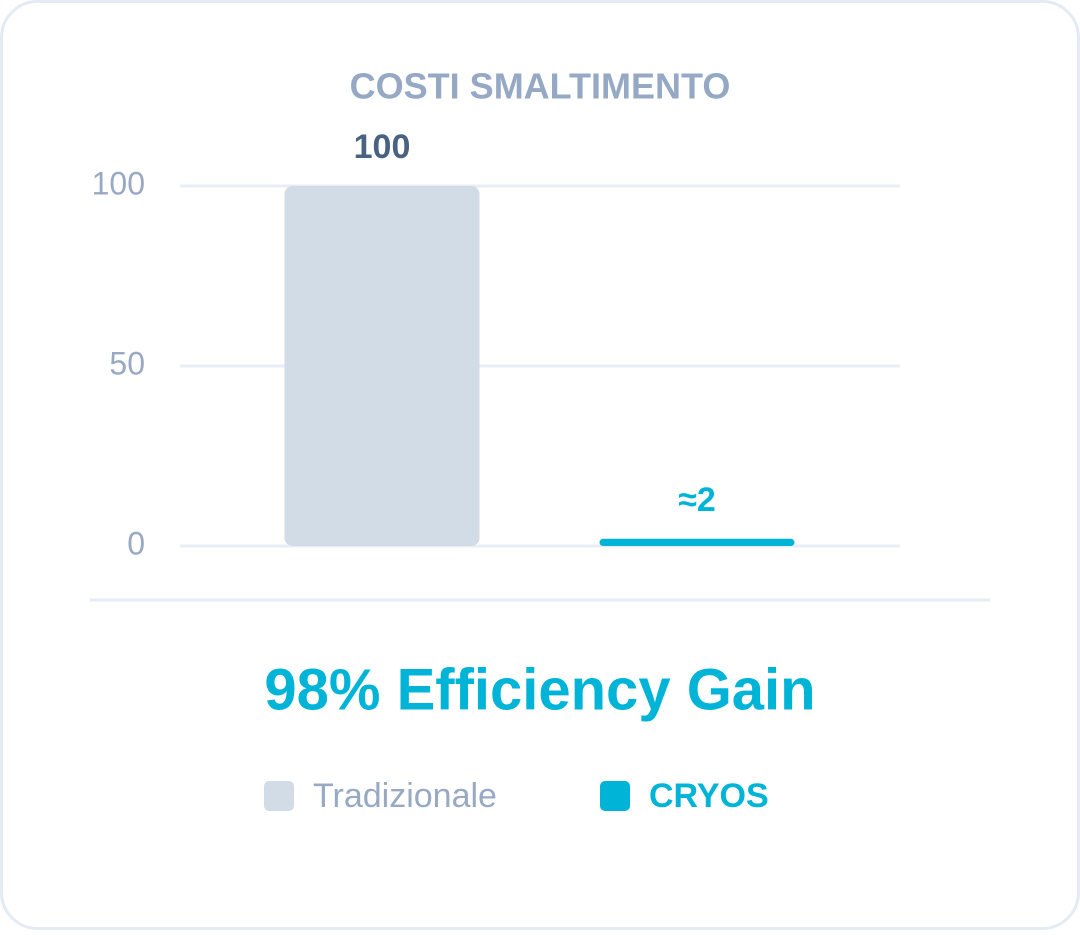 This screenshot has width=1080, height=935. What do you see at coordinates (405, 796) in the screenshot?
I see `legend-label: Tradizionale` at bounding box center [405, 796].